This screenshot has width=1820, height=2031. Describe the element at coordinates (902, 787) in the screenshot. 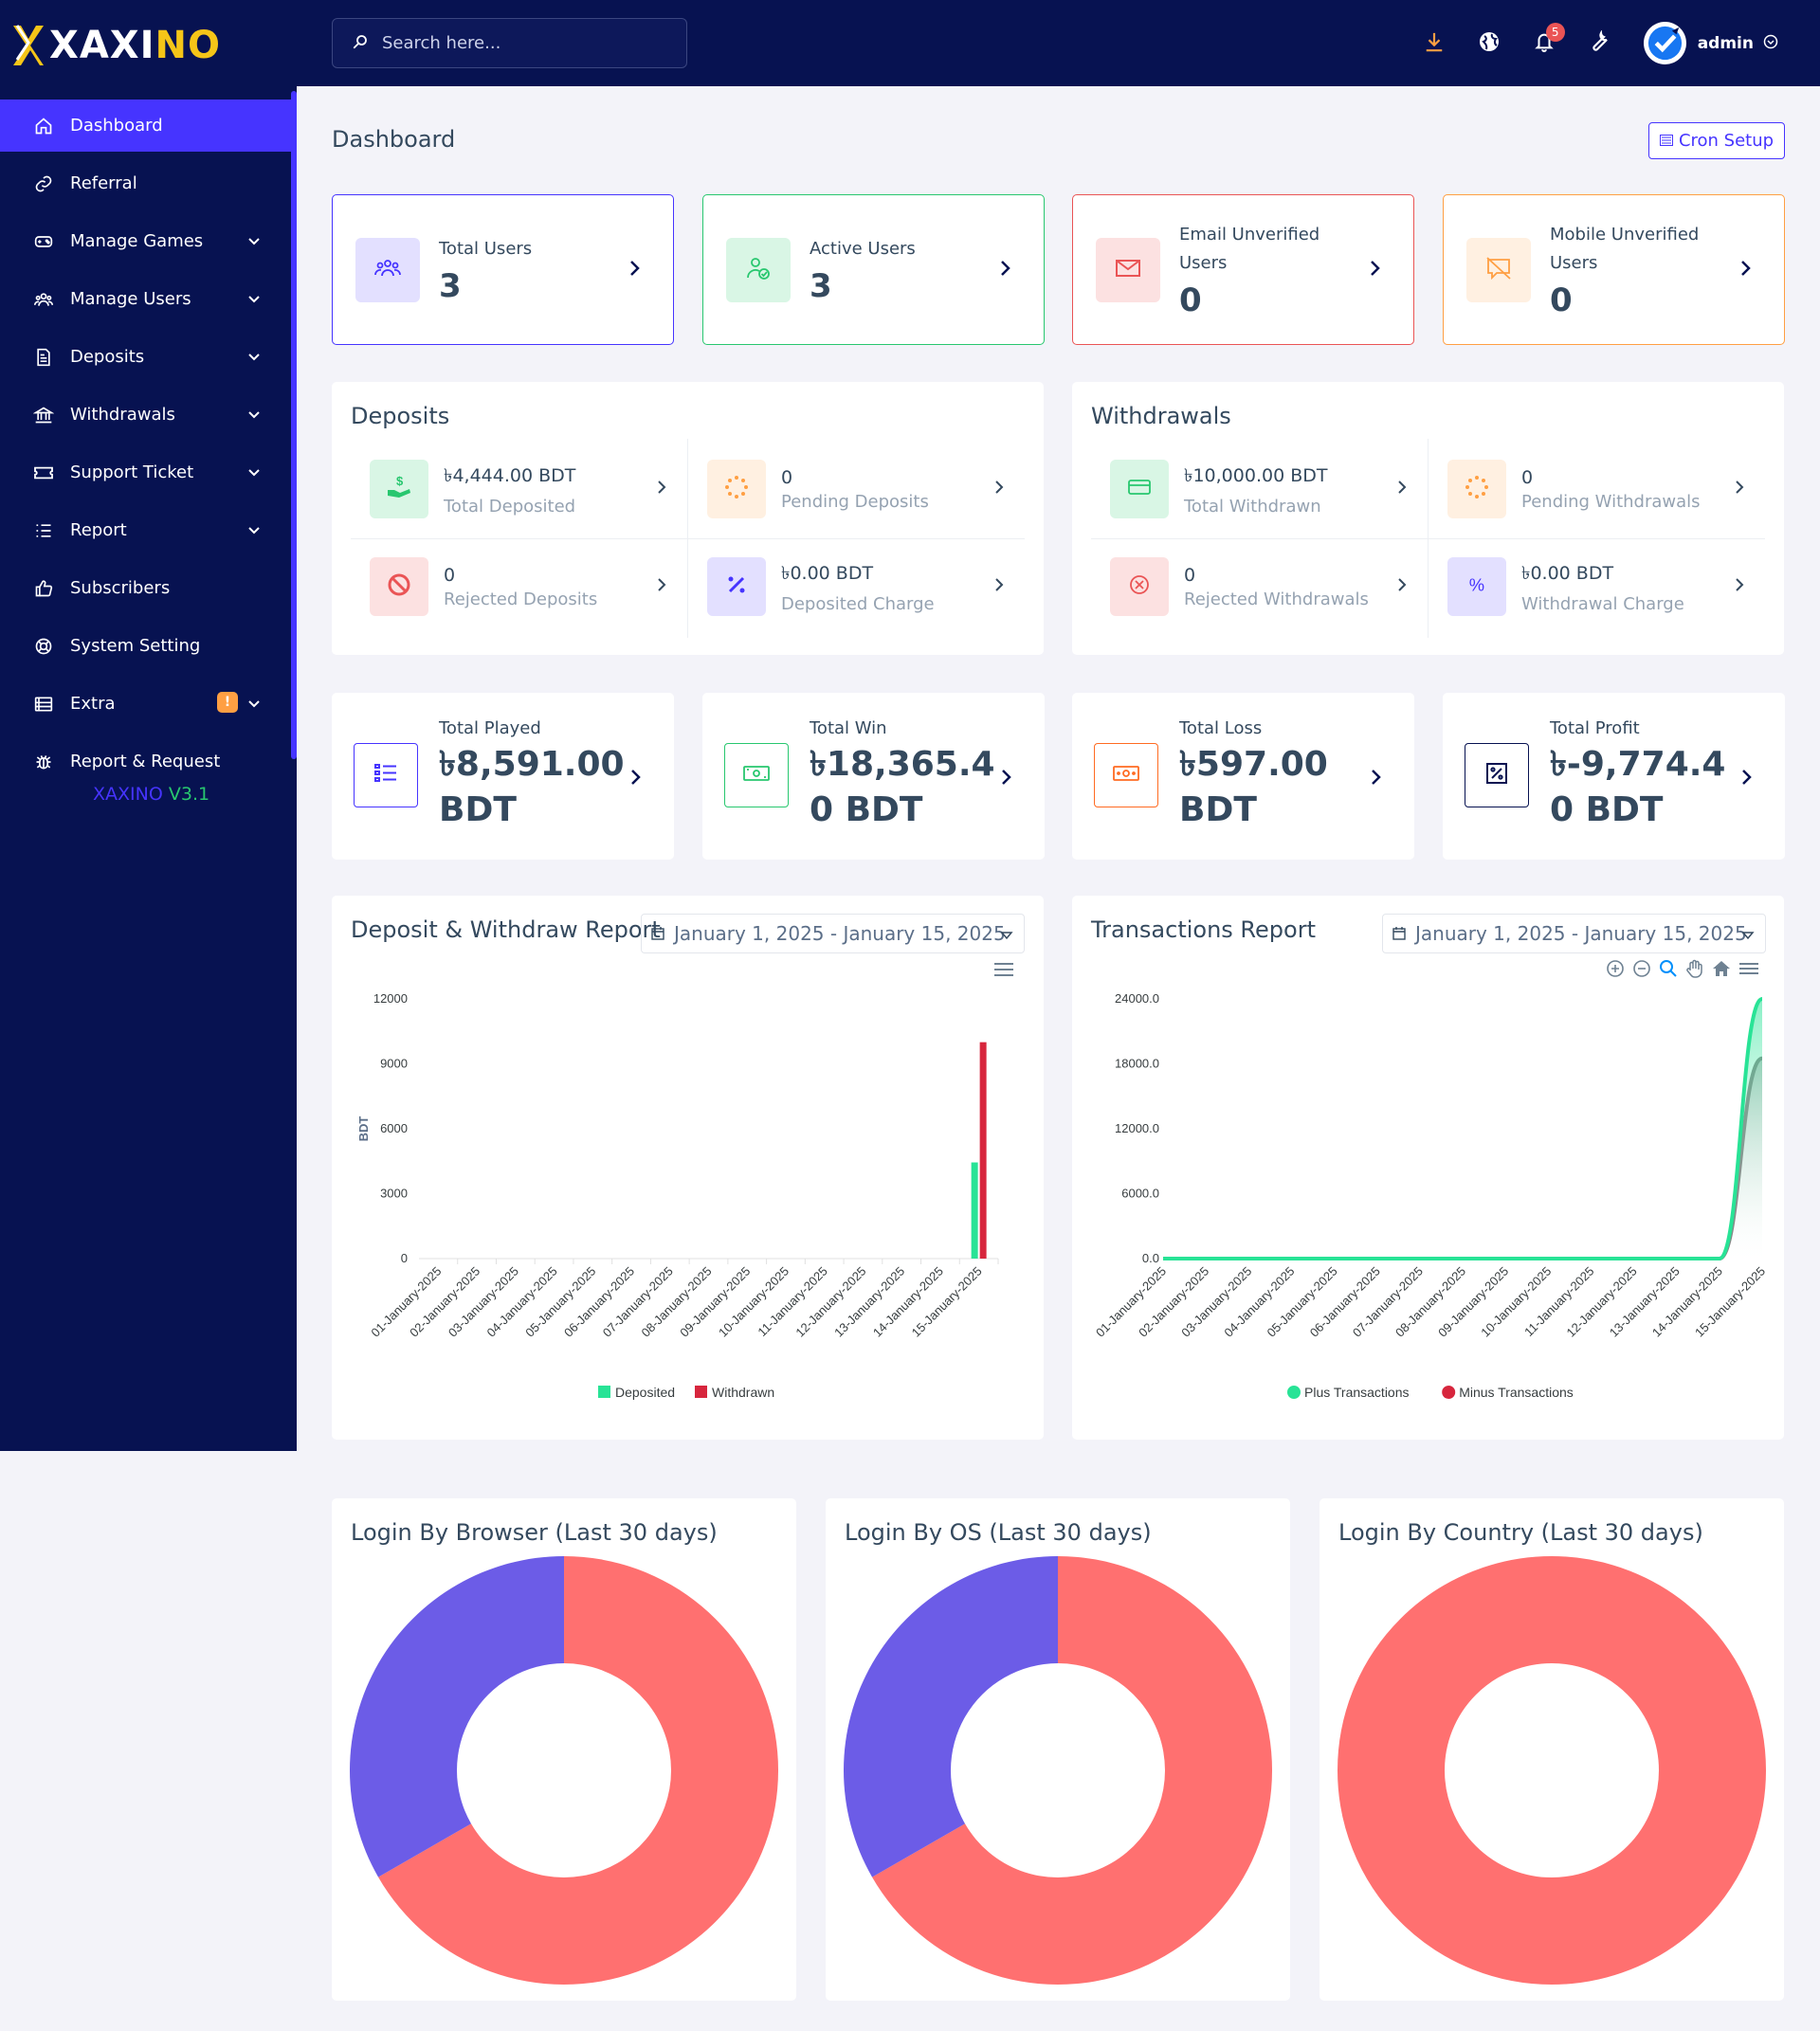

I see `game-stat-value: ৳18,365.4 0 BDT` at that location.